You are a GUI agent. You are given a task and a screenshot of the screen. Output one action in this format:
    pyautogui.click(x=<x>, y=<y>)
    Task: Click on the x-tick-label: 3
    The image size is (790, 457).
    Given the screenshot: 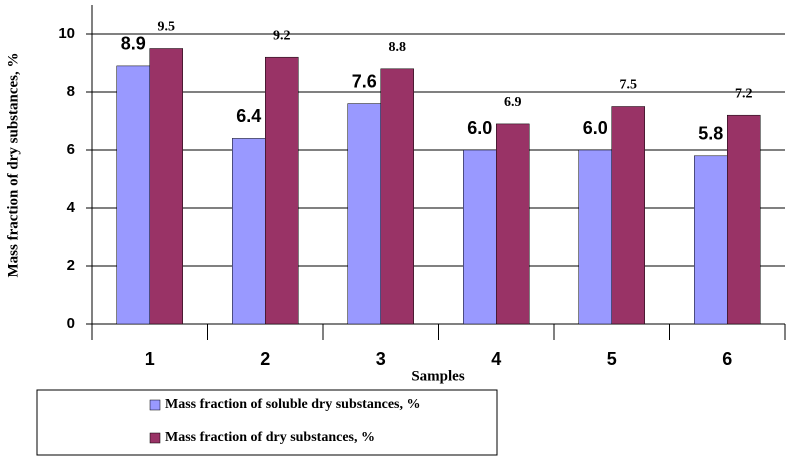 What is the action you would take?
    pyautogui.click(x=381, y=359)
    